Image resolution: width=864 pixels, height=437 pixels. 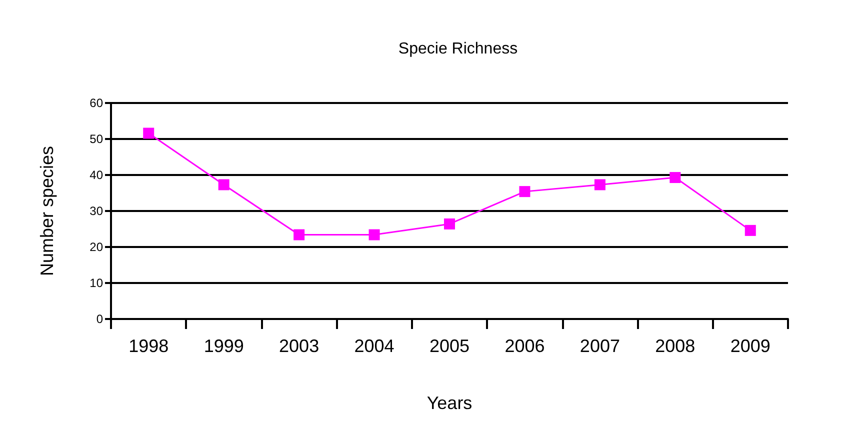 What do you see at coordinates (299, 346) in the screenshot?
I see `x-tick-label: 2003` at bounding box center [299, 346].